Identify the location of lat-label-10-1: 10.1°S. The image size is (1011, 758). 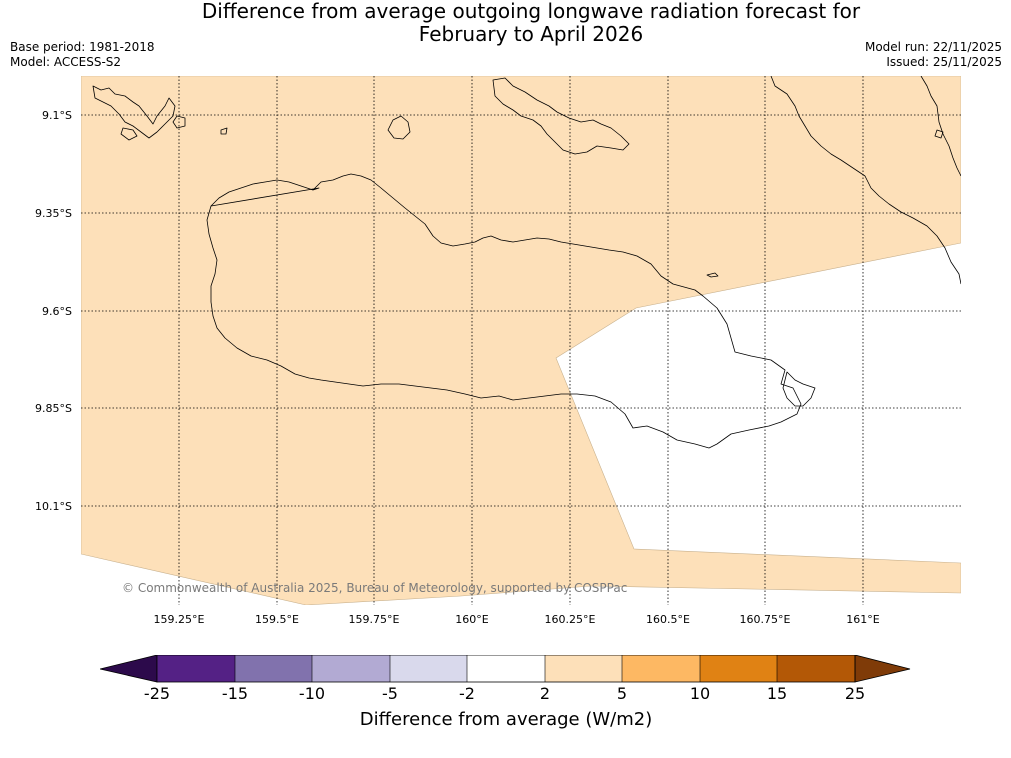
(53, 506).